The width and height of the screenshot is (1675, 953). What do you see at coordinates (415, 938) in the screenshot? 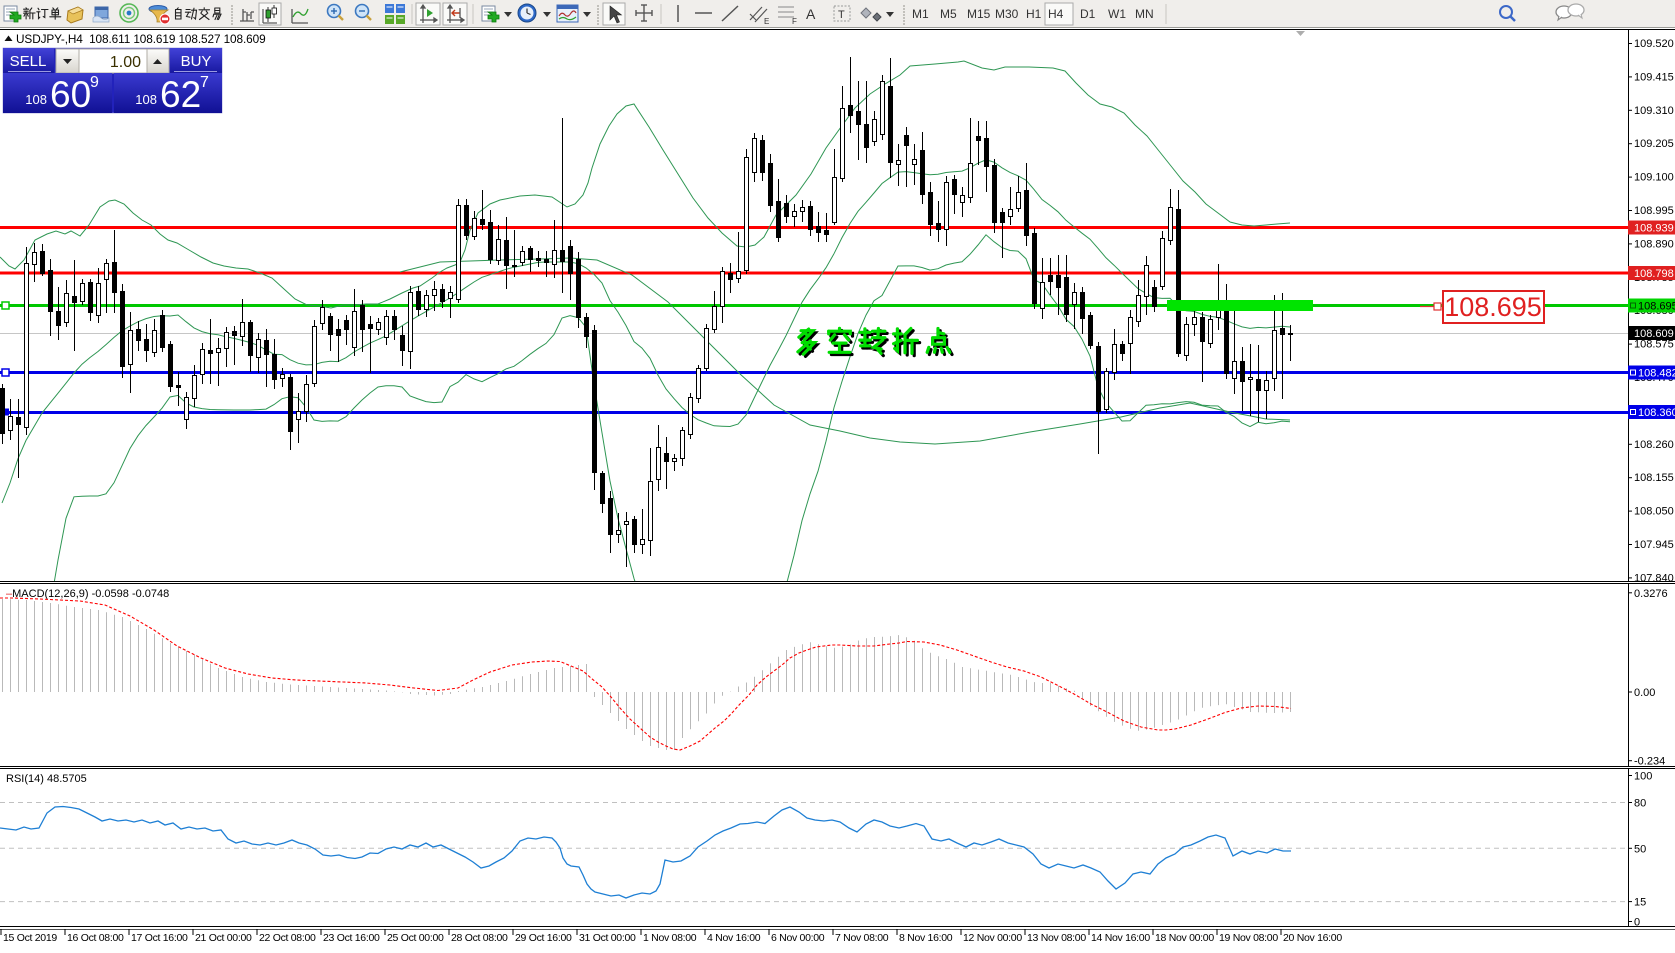
I see `svg-text: 25 Oct 00:00` at bounding box center [415, 938].